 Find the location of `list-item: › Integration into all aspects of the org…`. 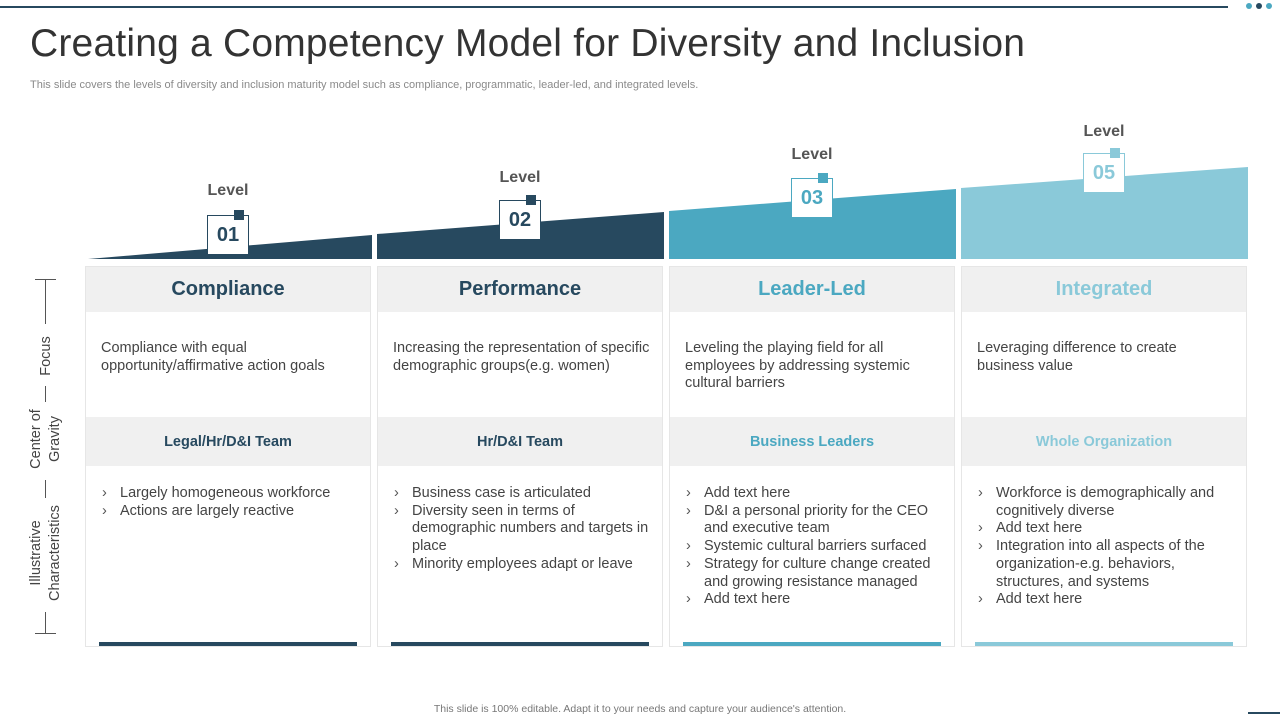

list-item: › Integration into all aspects of the org… is located at coordinates (1091, 564).